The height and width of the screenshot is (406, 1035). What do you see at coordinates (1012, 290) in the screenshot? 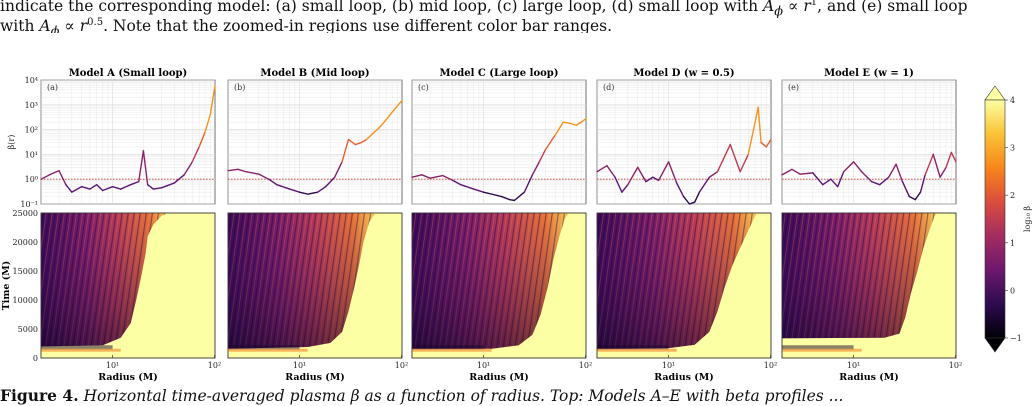
I see `colorbar-tick-label: 0` at bounding box center [1012, 290].